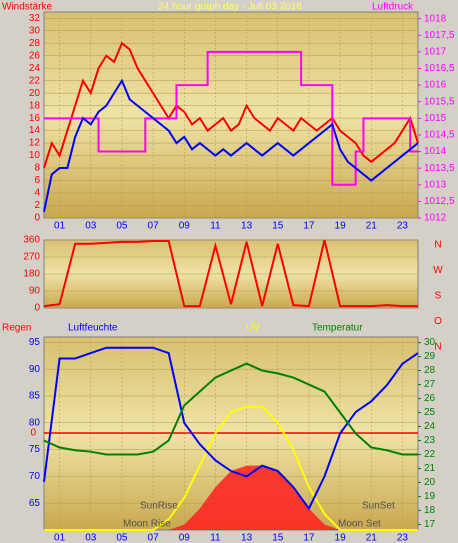 The width and height of the screenshot is (458, 543). I want to click on y2-tick-label: 1014,5, so click(439, 135).